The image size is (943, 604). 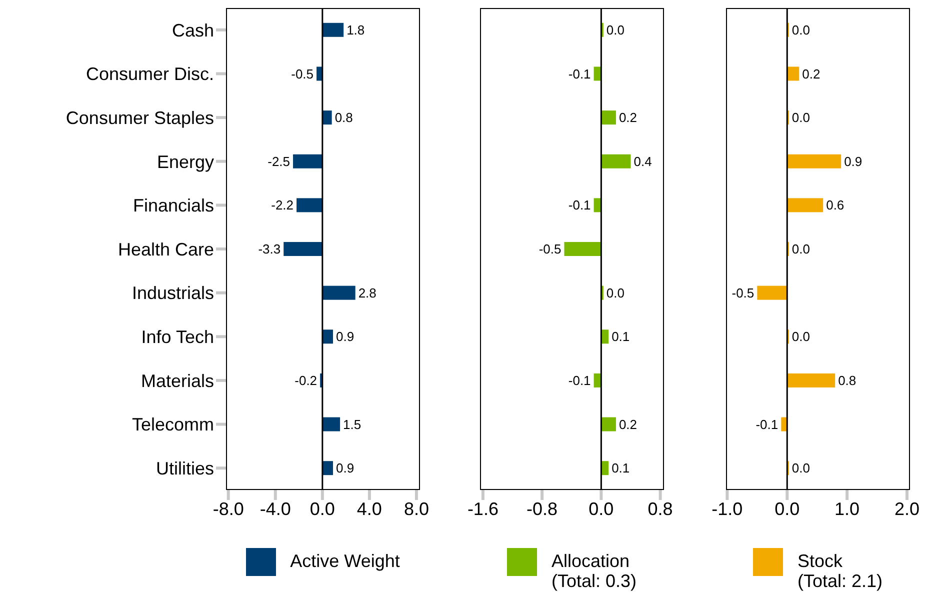 What do you see at coordinates (173, 293) in the screenshot?
I see `y-tick-label: Industrials` at bounding box center [173, 293].